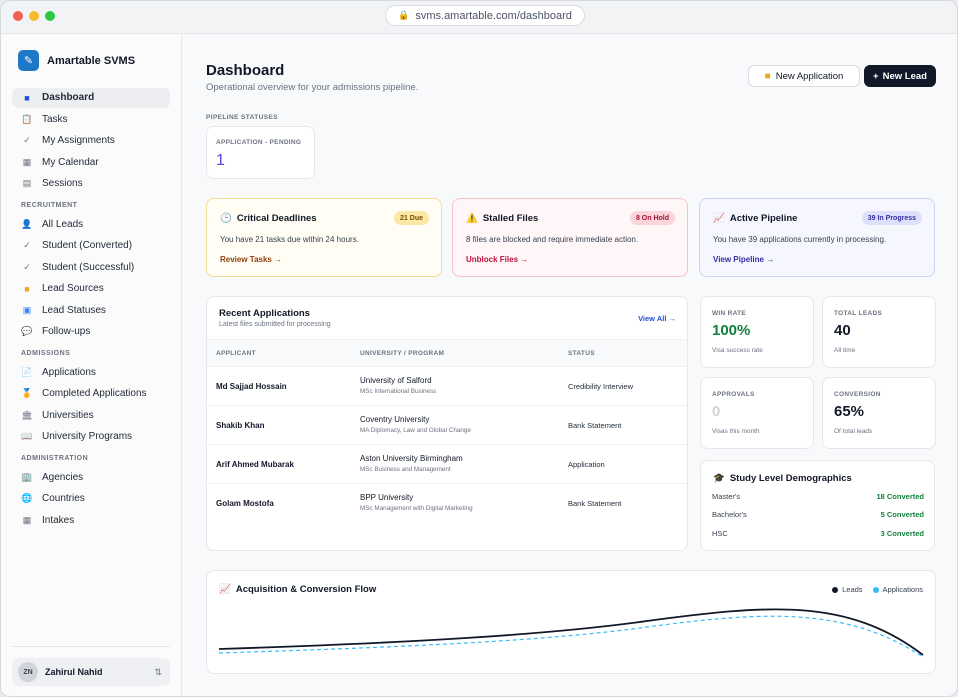 This screenshot has height=697, width=958. Describe the element at coordinates (497, 259) in the screenshot. I see `unblock-files-link: Unblock Files →` at that location.